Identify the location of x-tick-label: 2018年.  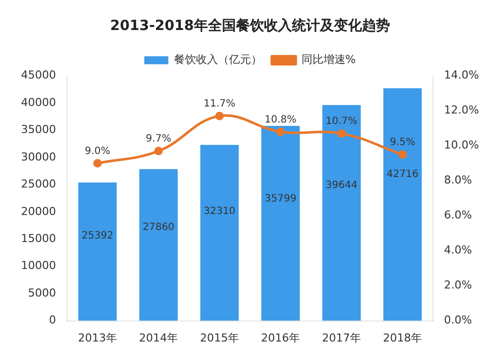
(402, 337).